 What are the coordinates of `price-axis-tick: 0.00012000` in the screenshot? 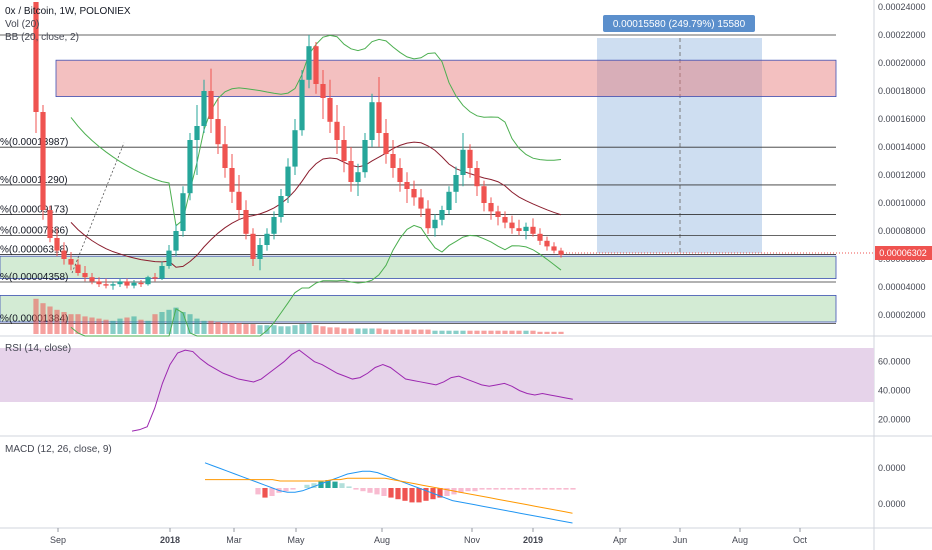 It's located at (902, 175).